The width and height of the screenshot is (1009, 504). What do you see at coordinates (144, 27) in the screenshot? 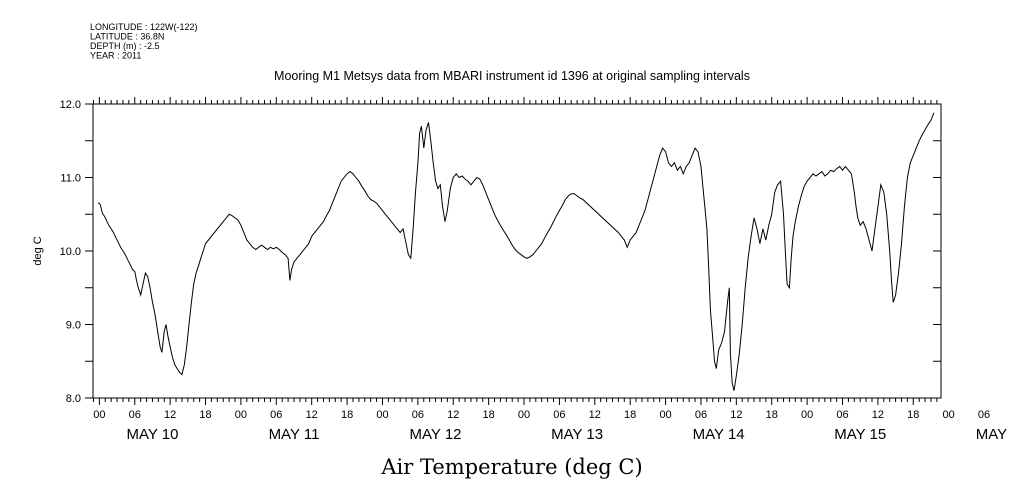
I see `longitude-label: LONGITUDE : 122W(-122)` at bounding box center [144, 27].